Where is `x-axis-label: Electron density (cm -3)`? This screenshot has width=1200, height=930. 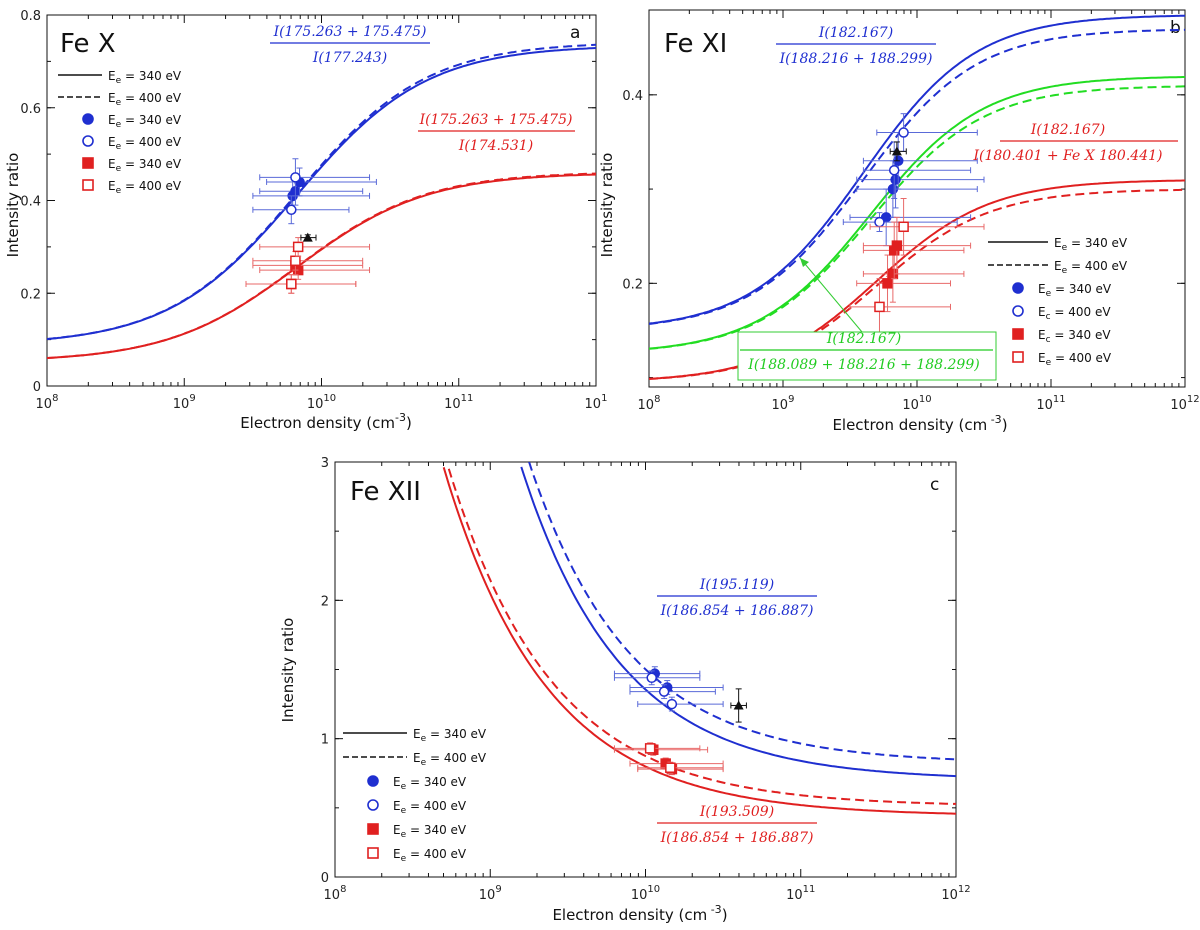
x-axis-label: Electron density (cm -3) is located at coordinates (639, 913).